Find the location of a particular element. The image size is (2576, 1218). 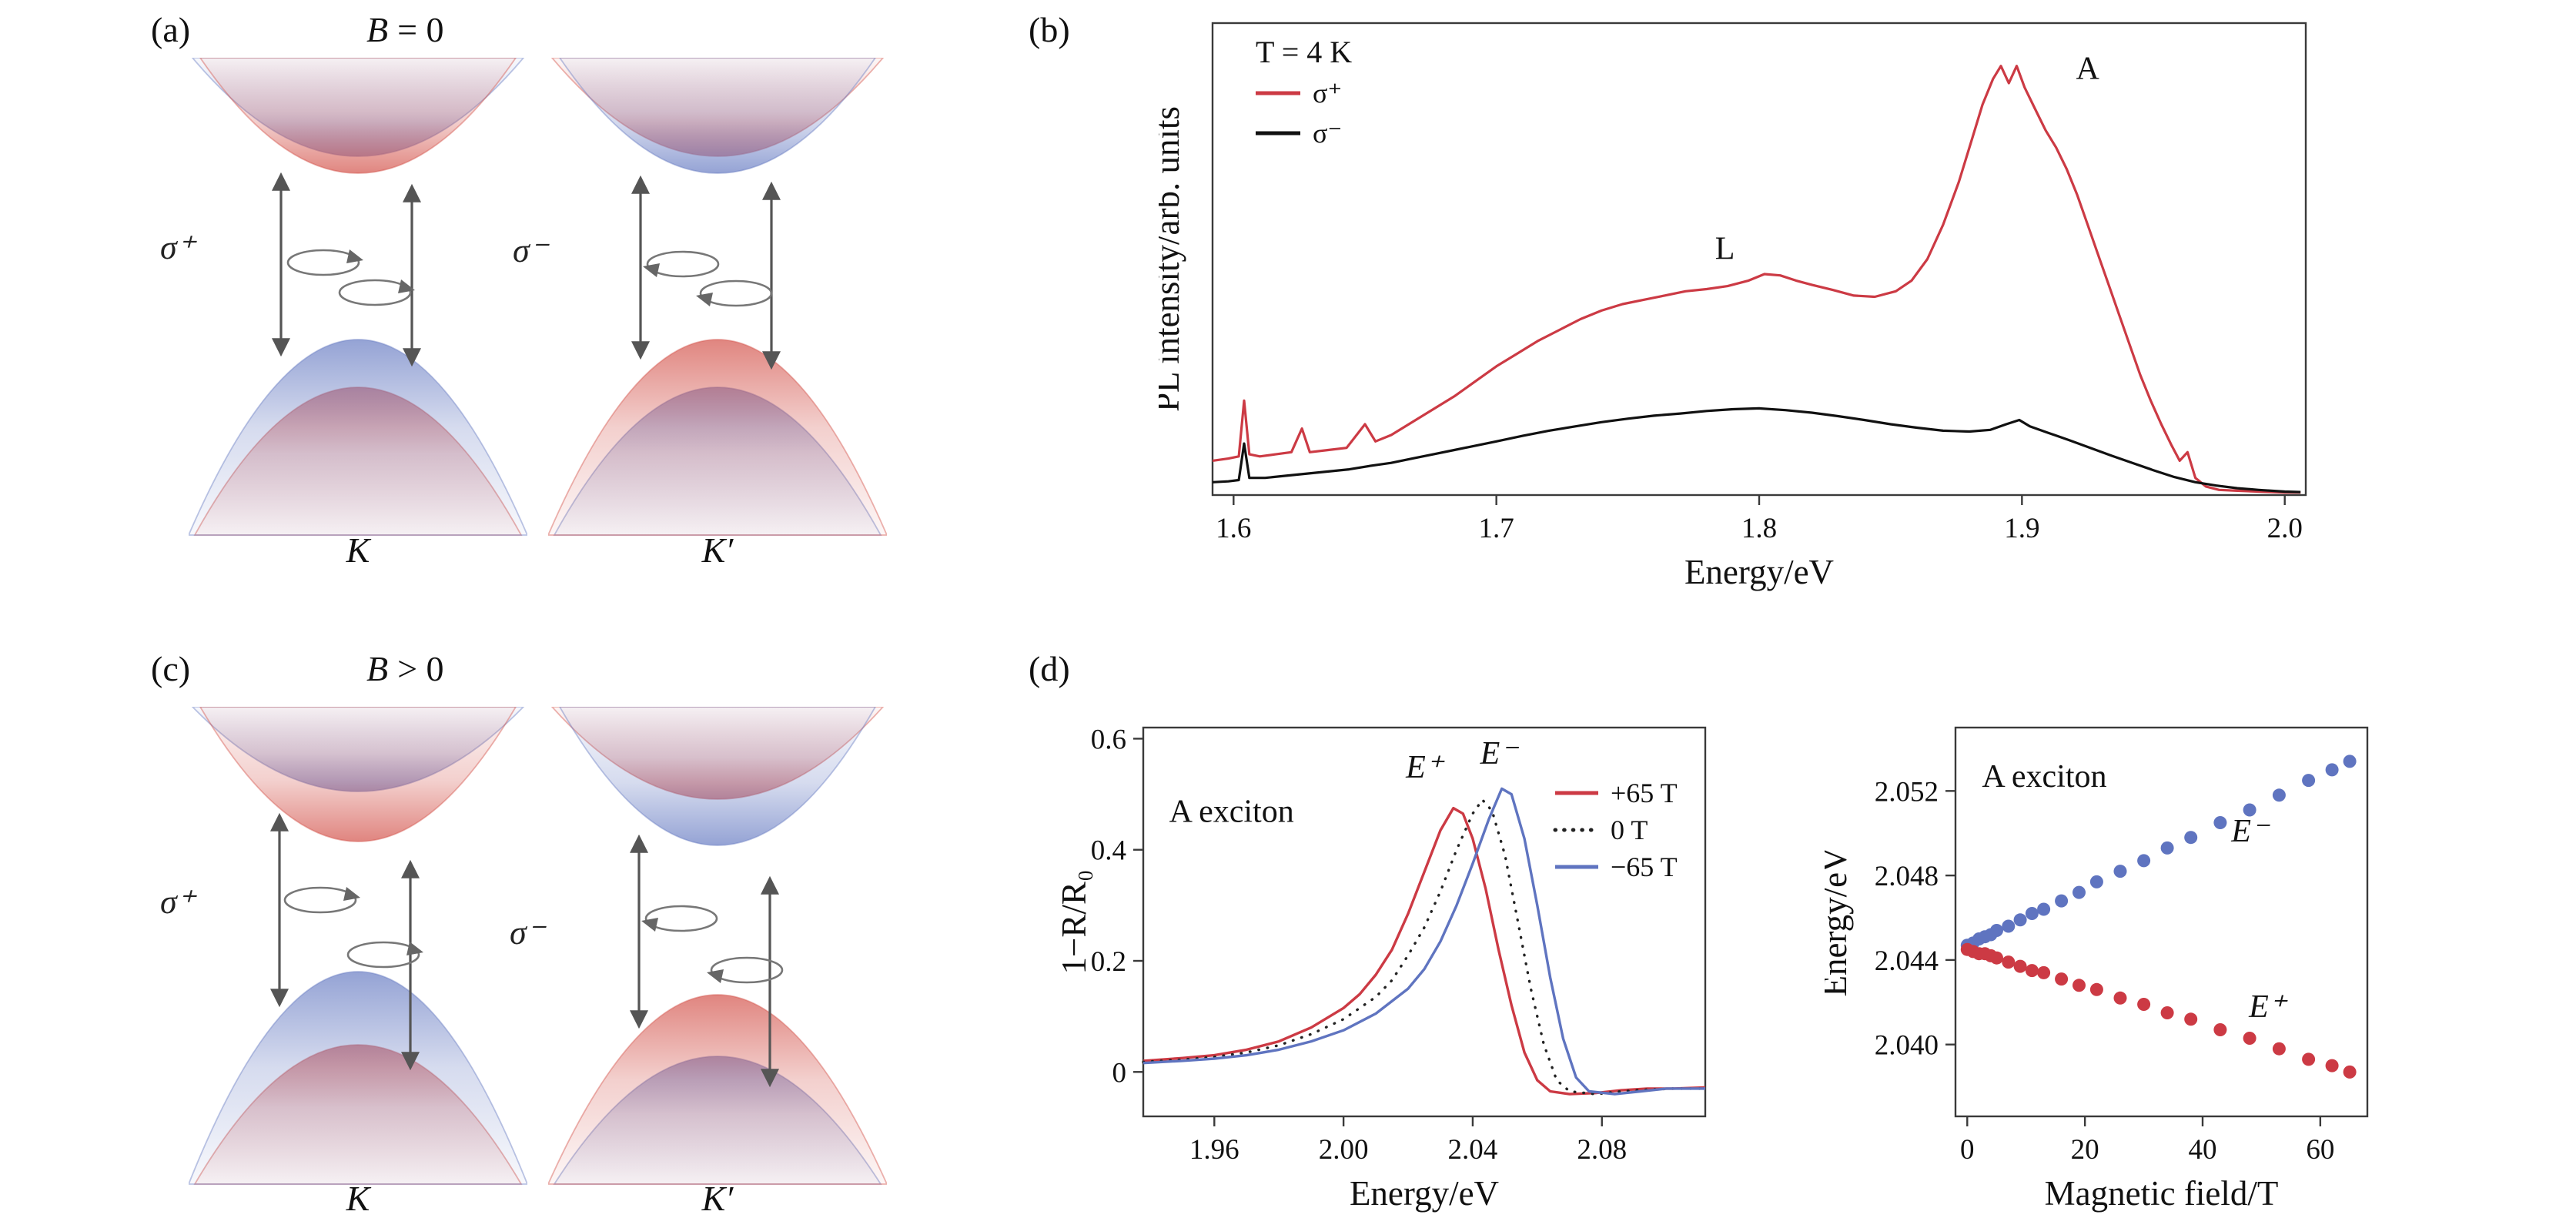

panel-c-title: B > 0 is located at coordinates (405, 668).